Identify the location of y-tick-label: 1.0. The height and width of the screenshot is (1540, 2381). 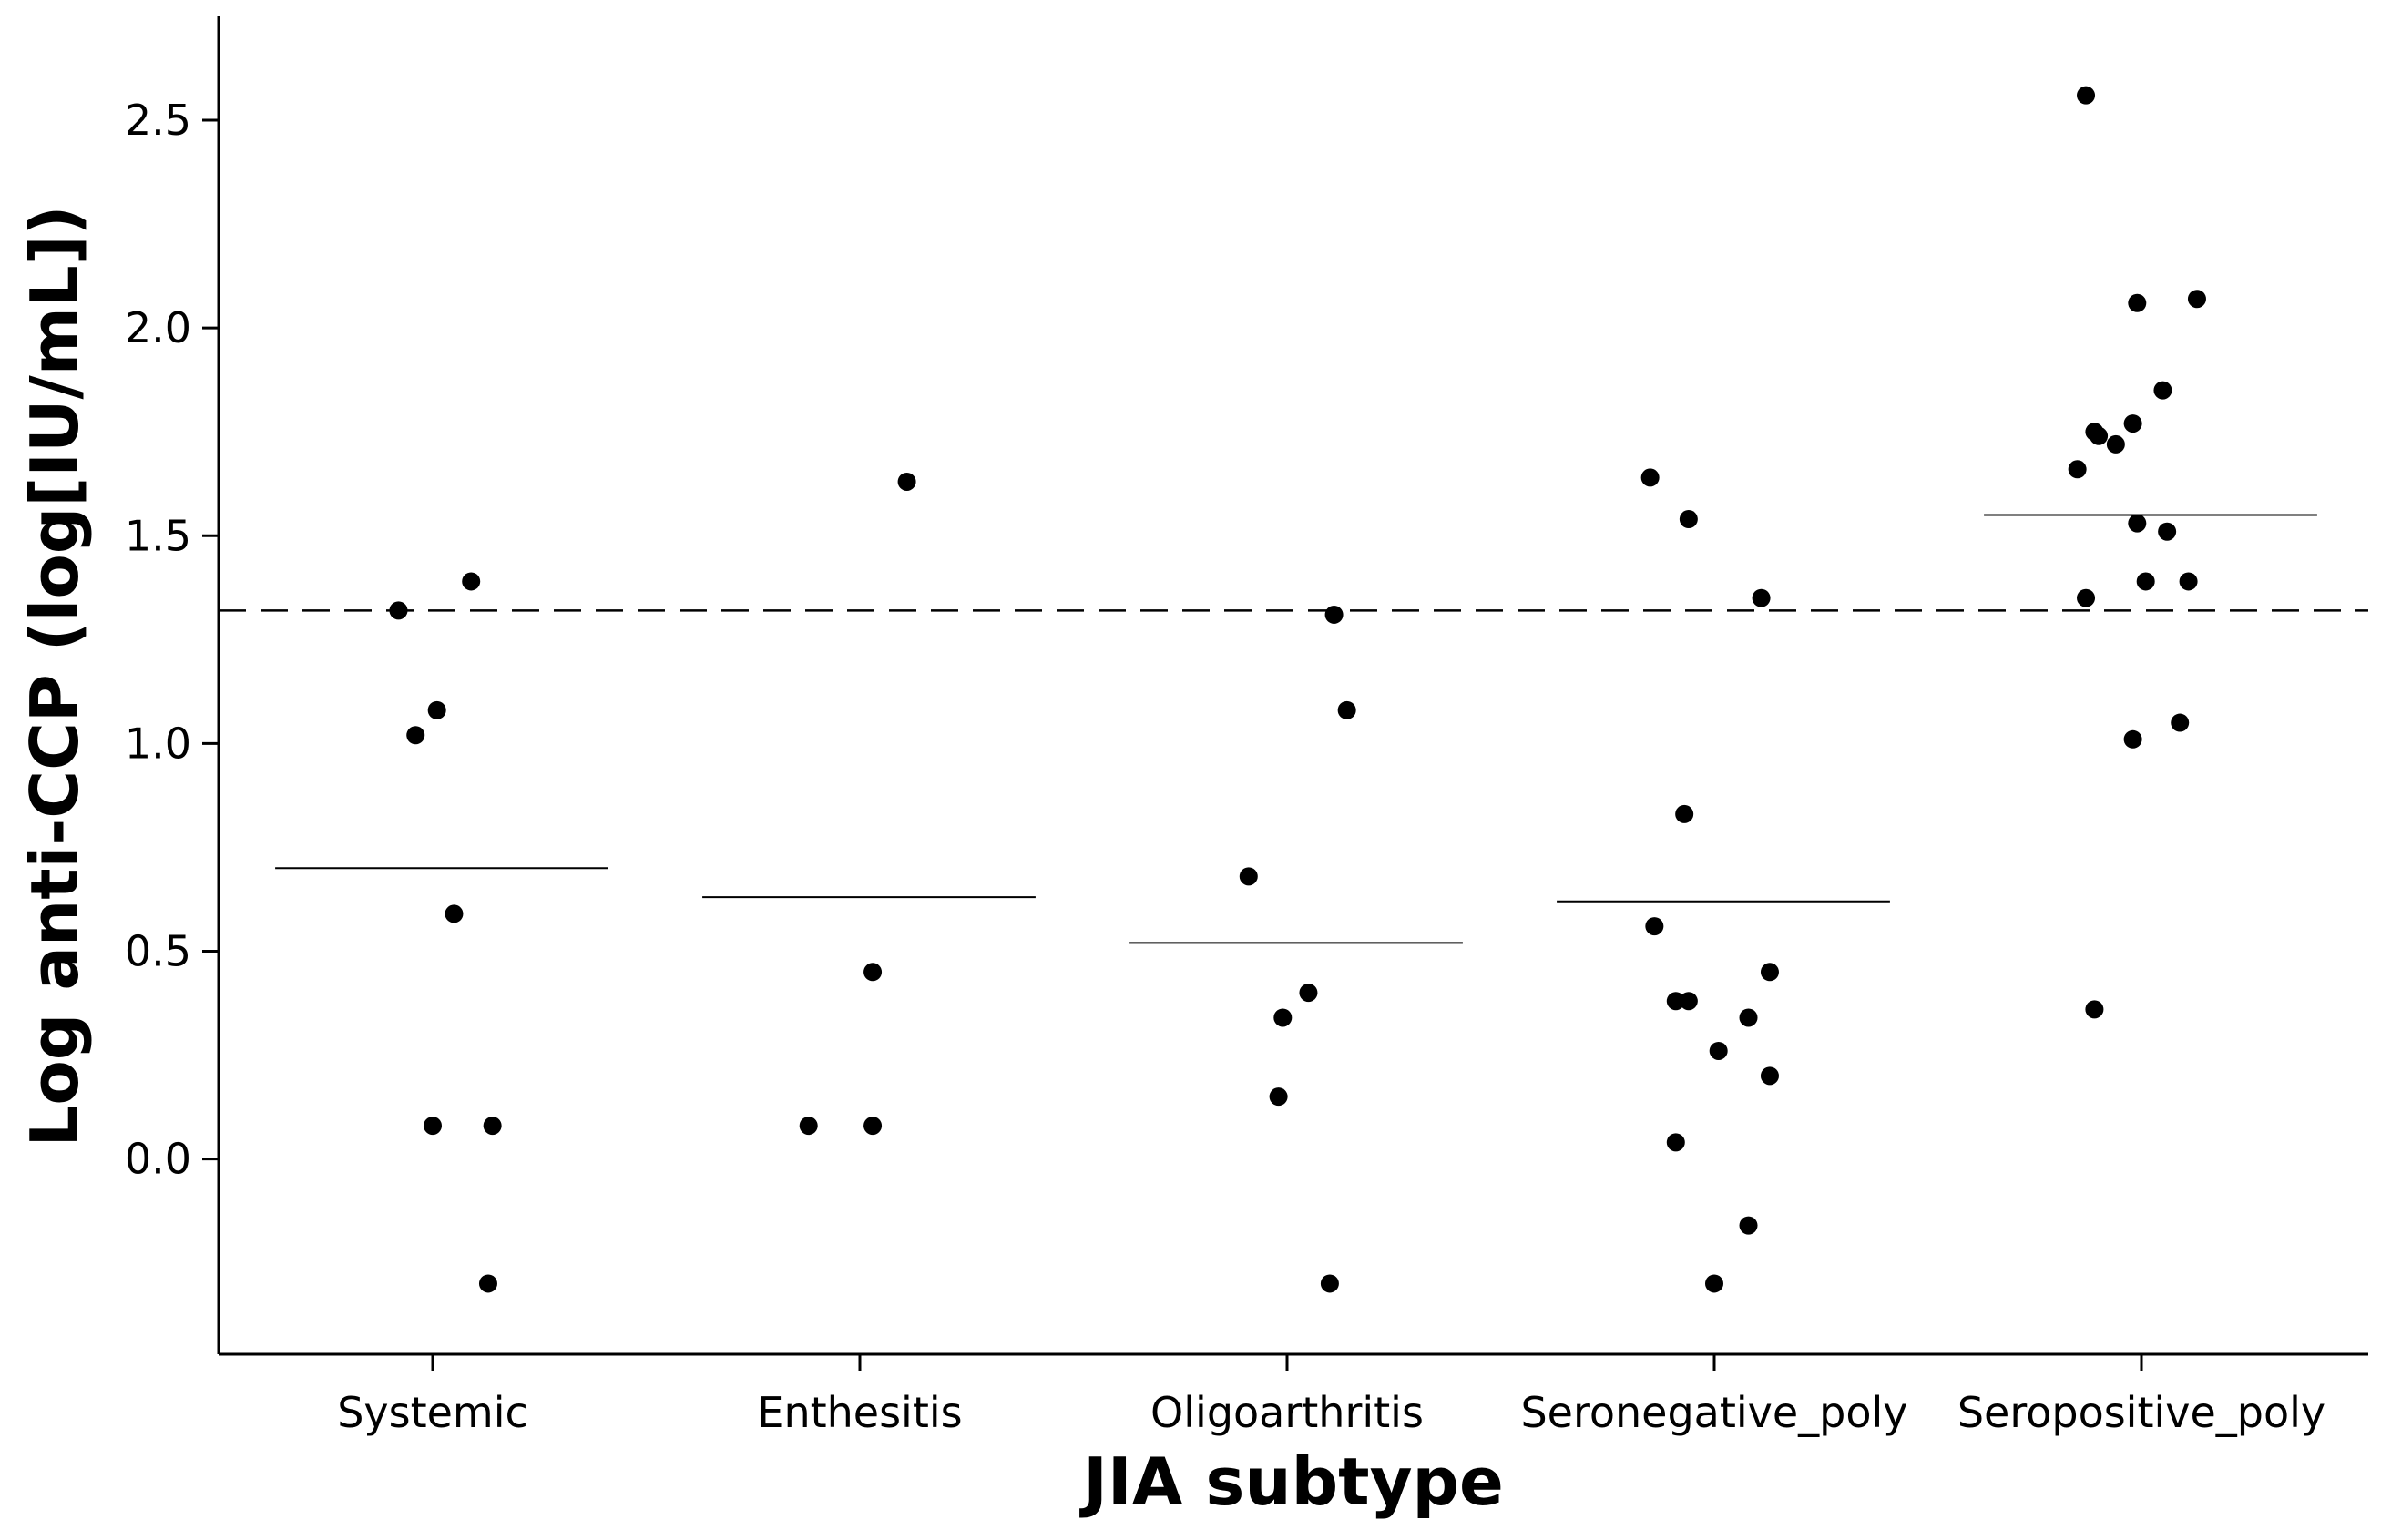
(158, 743).